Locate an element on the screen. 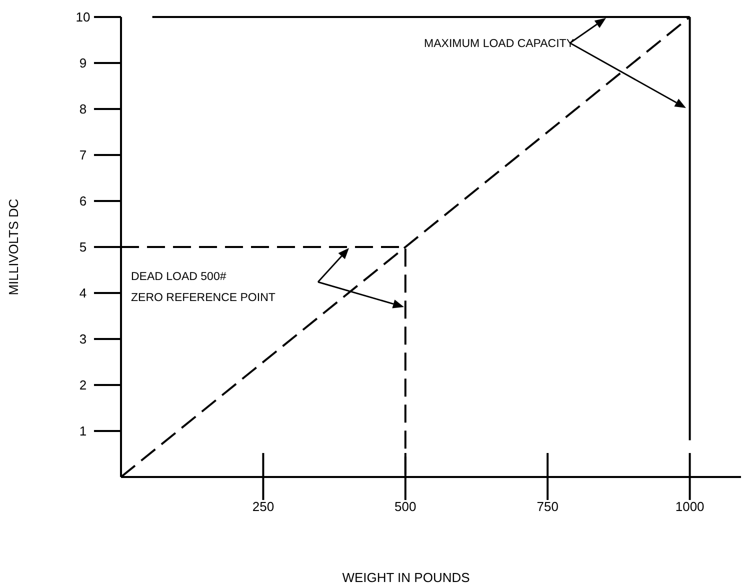  y-tick-label: 6 is located at coordinates (83, 201).